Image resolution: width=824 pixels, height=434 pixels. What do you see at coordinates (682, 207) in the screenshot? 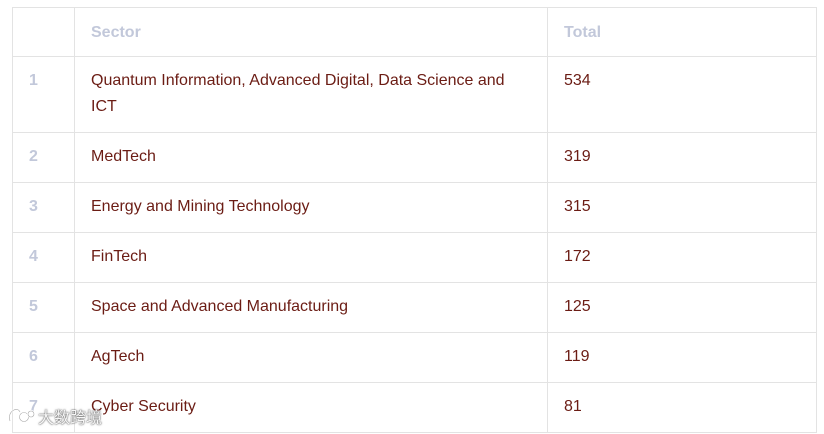
I see `total-cell: 315` at bounding box center [682, 207].